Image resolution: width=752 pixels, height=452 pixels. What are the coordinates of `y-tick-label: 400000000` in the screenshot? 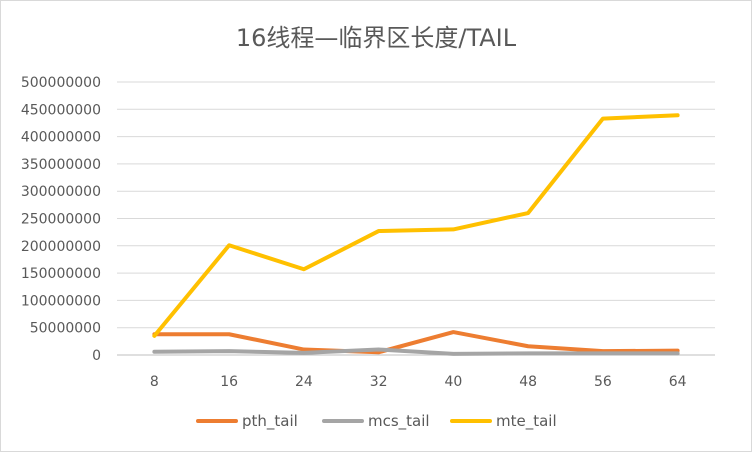 It's located at (61, 138).